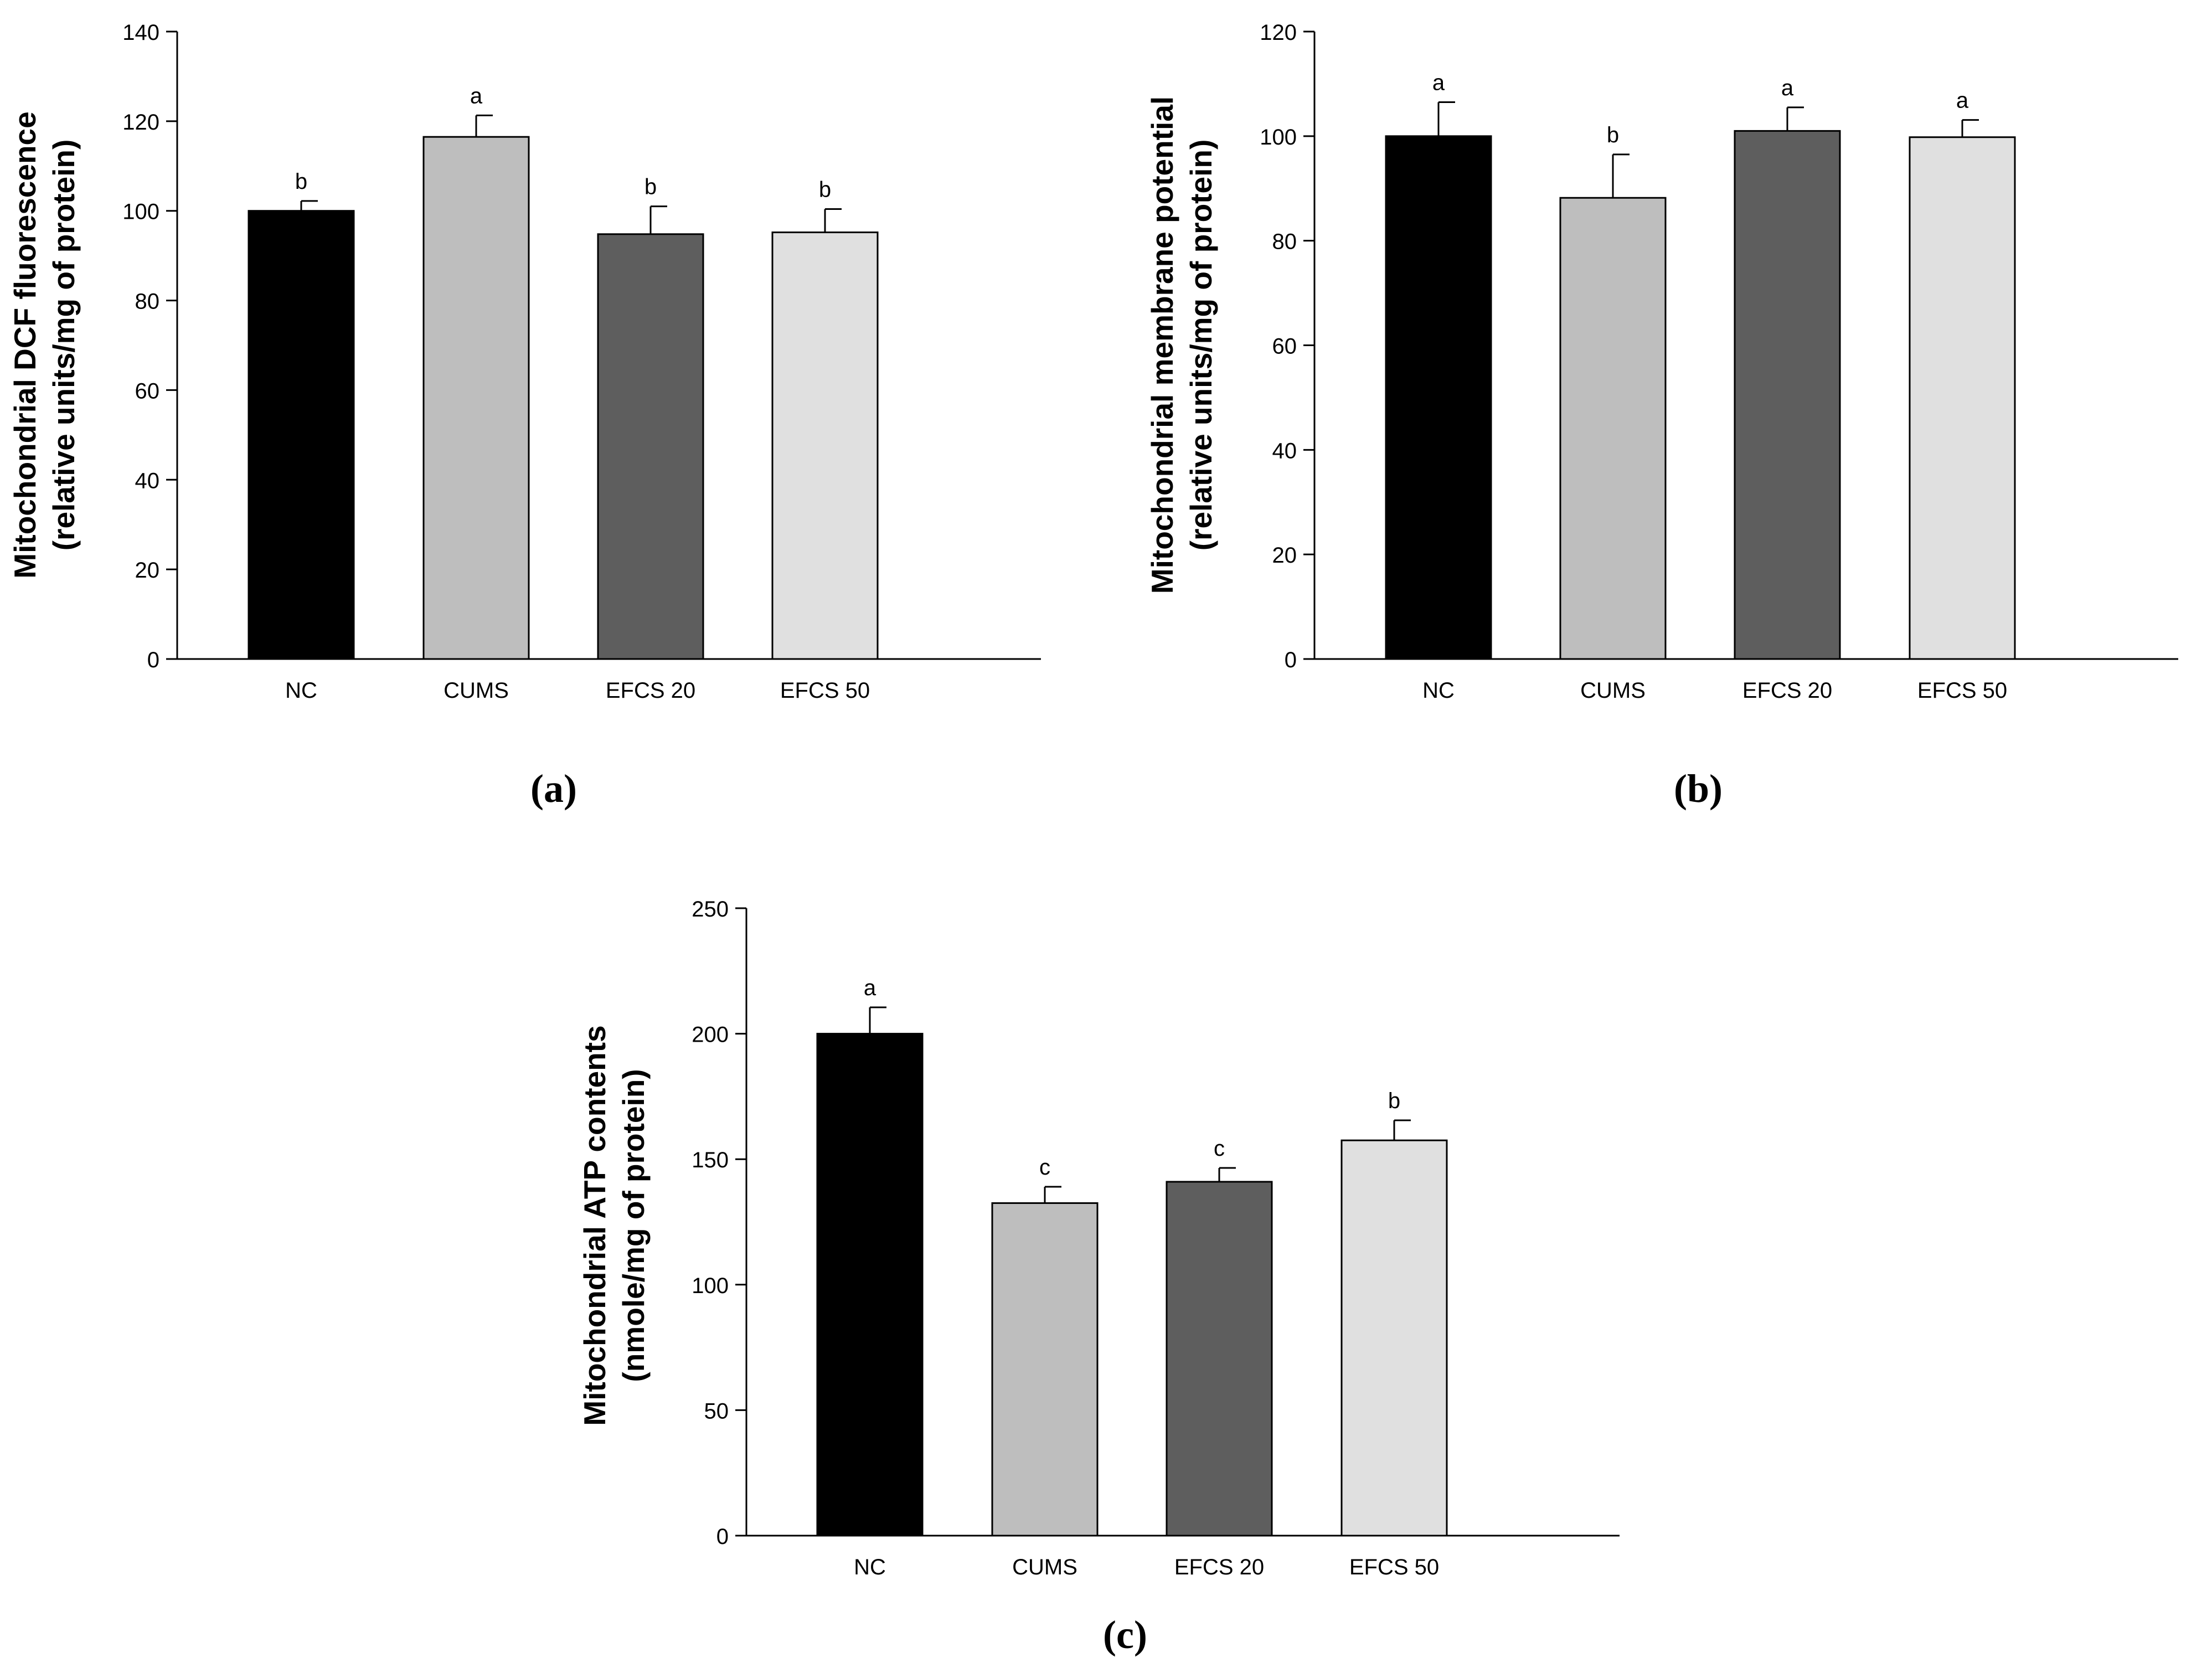  Describe the element at coordinates (301, 690) in the screenshot. I see `panel-a-category-label: NC` at that location.